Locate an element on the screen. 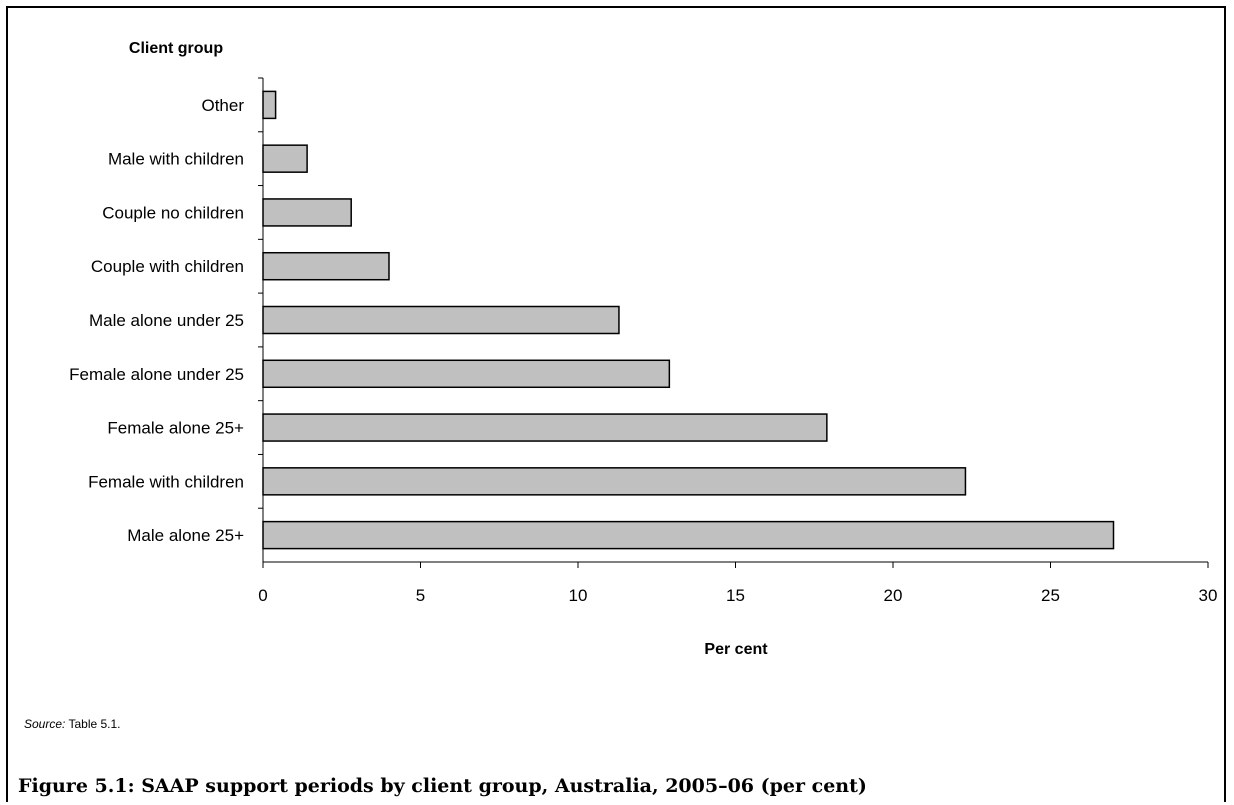 The image size is (1234, 805). category-label: Female with children is located at coordinates (166, 481).